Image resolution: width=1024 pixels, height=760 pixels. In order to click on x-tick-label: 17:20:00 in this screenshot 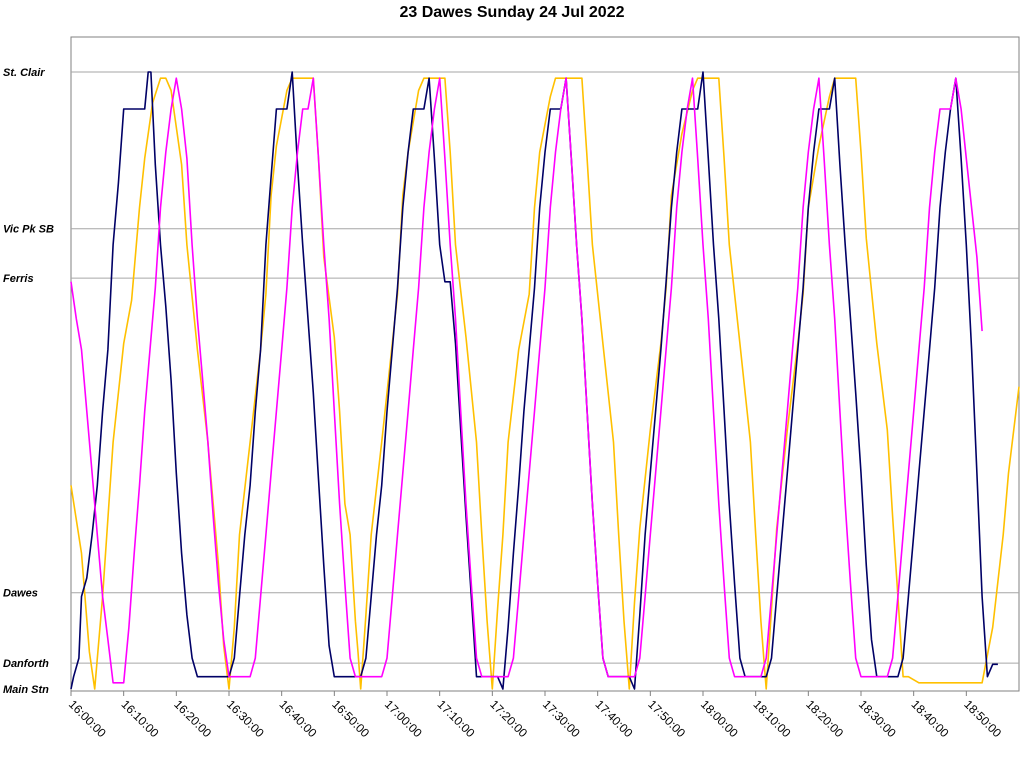, I will do `click(508, 718)`.